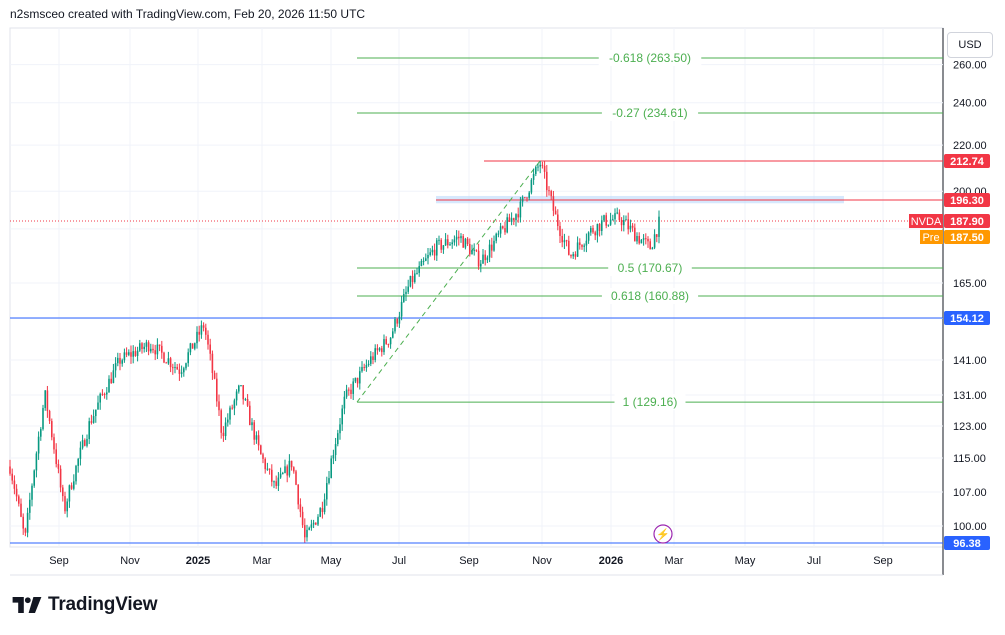 This screenshot has width=1005, height=635. What do you see at coordinates (970, 284) in the screenshot?
I see `y-tick-label: 165.00` at bounding box center [970, 284].